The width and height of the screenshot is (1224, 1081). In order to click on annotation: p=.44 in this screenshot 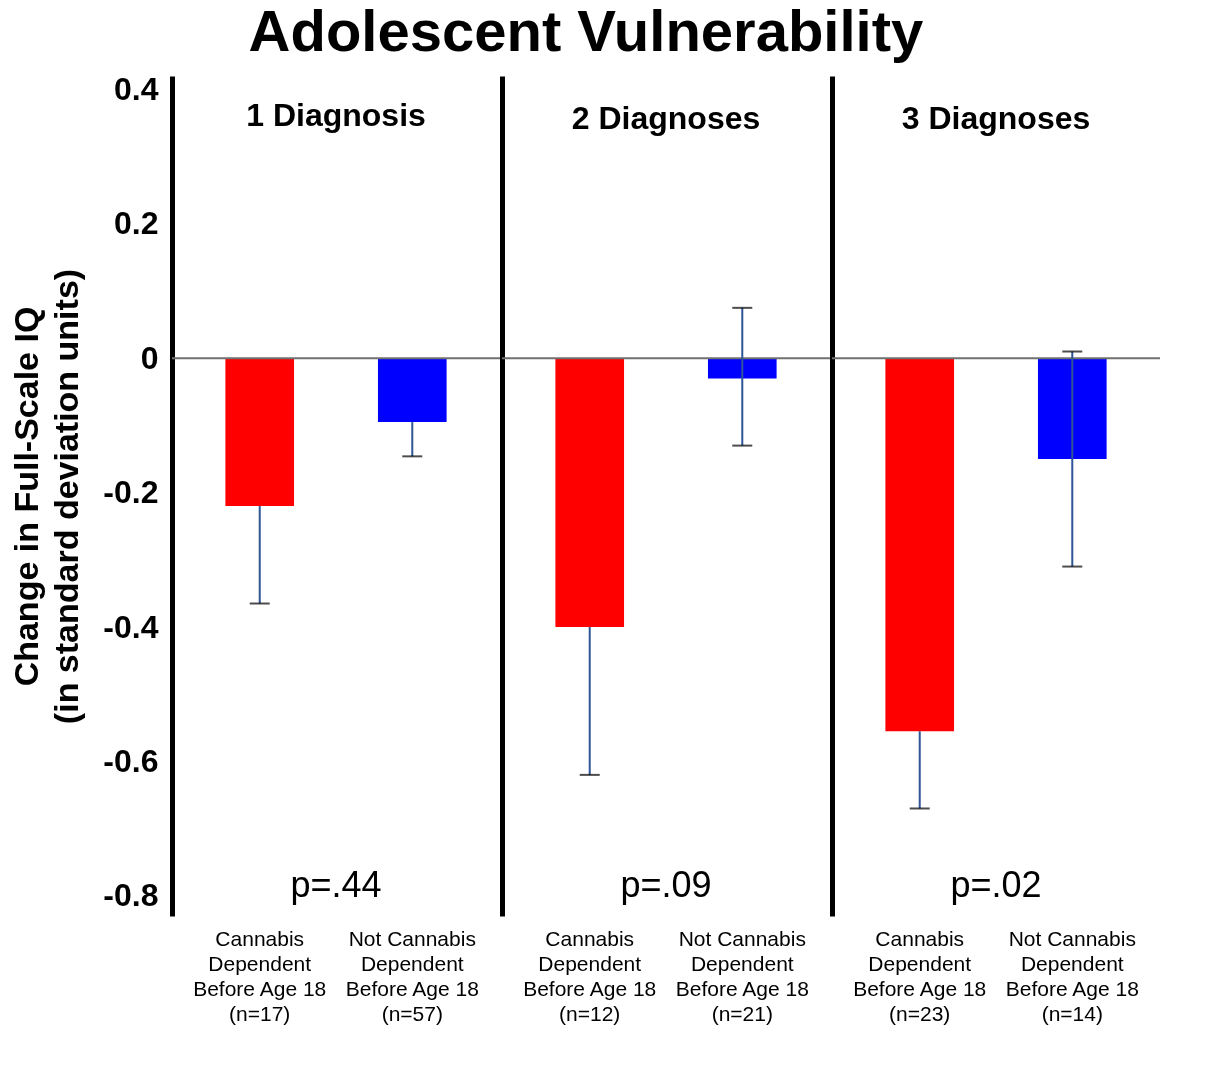, I will do `click(336, 884)`.